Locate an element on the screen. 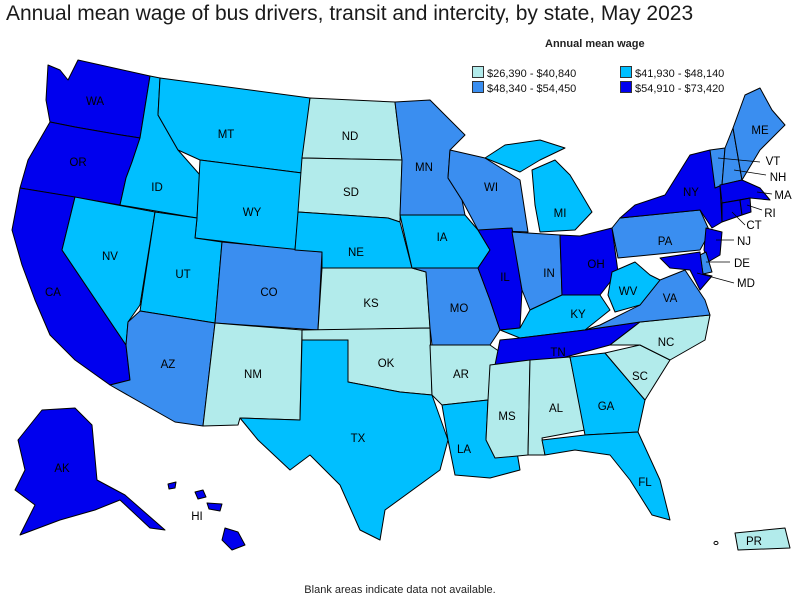 The width and height of the screenshot is (800, 600). state-FL is located at coordinates (606, 476).